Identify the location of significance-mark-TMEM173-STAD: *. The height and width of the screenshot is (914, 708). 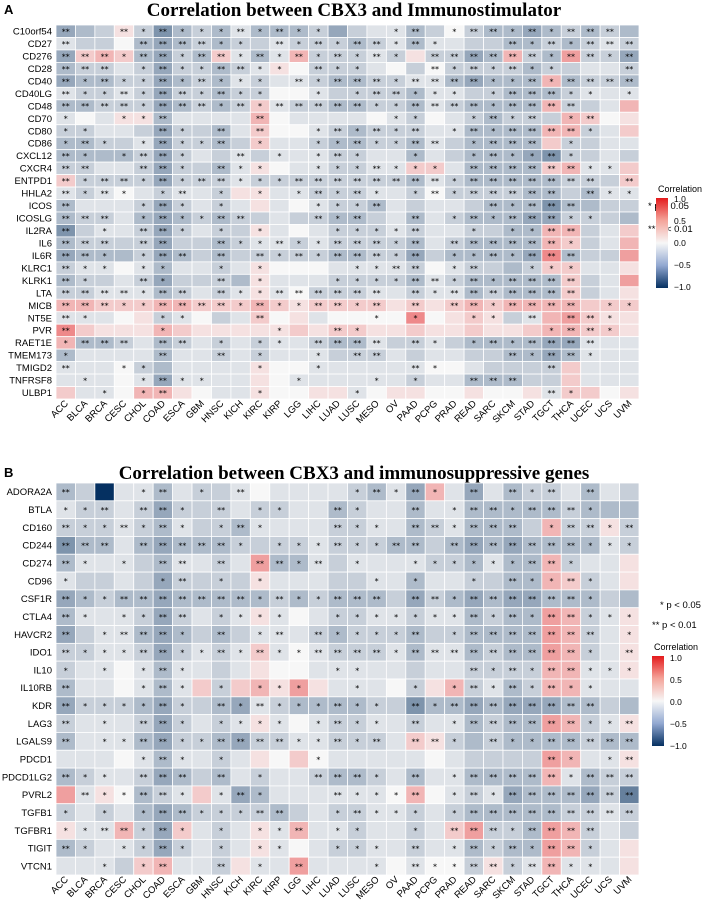
(532, 356).